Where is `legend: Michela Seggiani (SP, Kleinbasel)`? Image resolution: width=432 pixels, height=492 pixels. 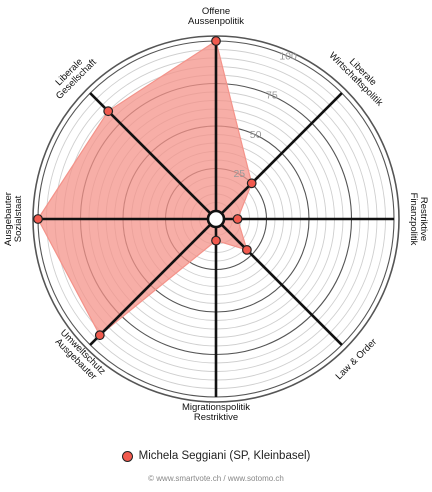 legend: Michela Seggiani (SP, Kleinbasel) is located at coordinates (216, 456).